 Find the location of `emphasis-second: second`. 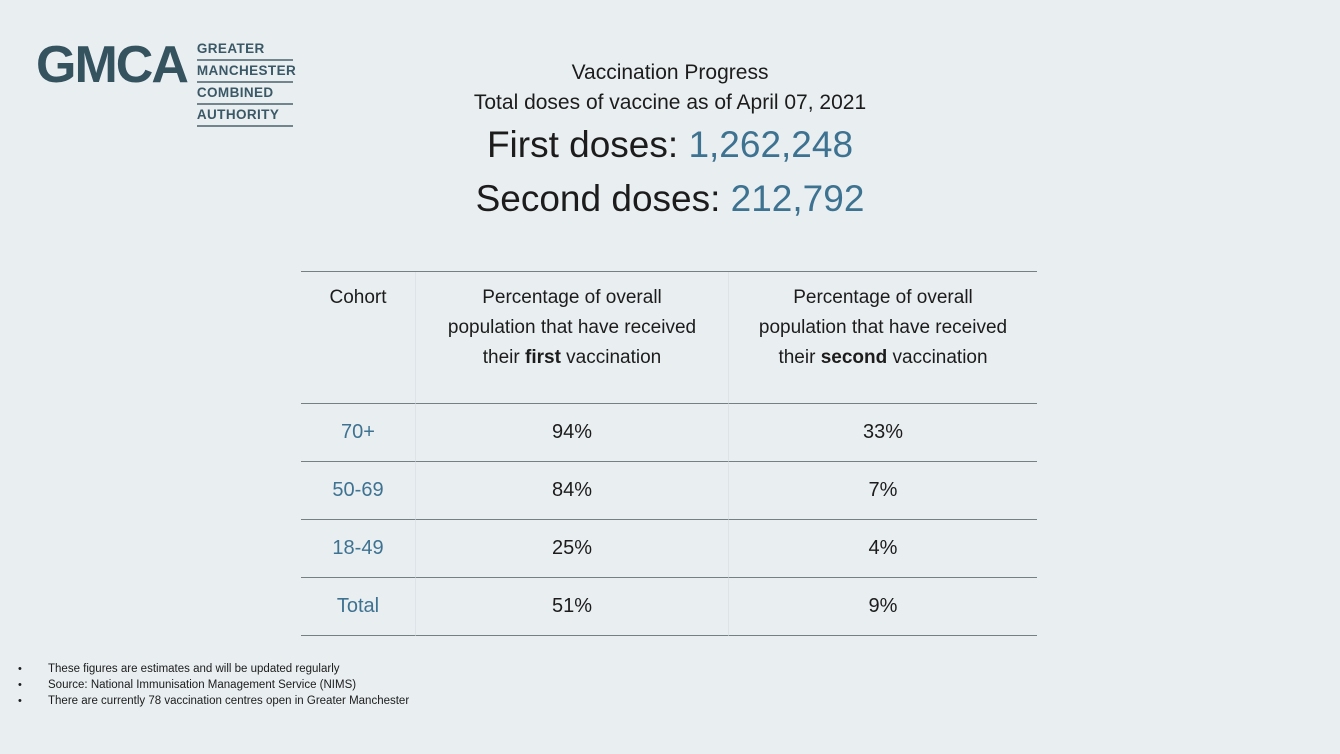

emphasis-second: second is located at coordinates (854, 357).